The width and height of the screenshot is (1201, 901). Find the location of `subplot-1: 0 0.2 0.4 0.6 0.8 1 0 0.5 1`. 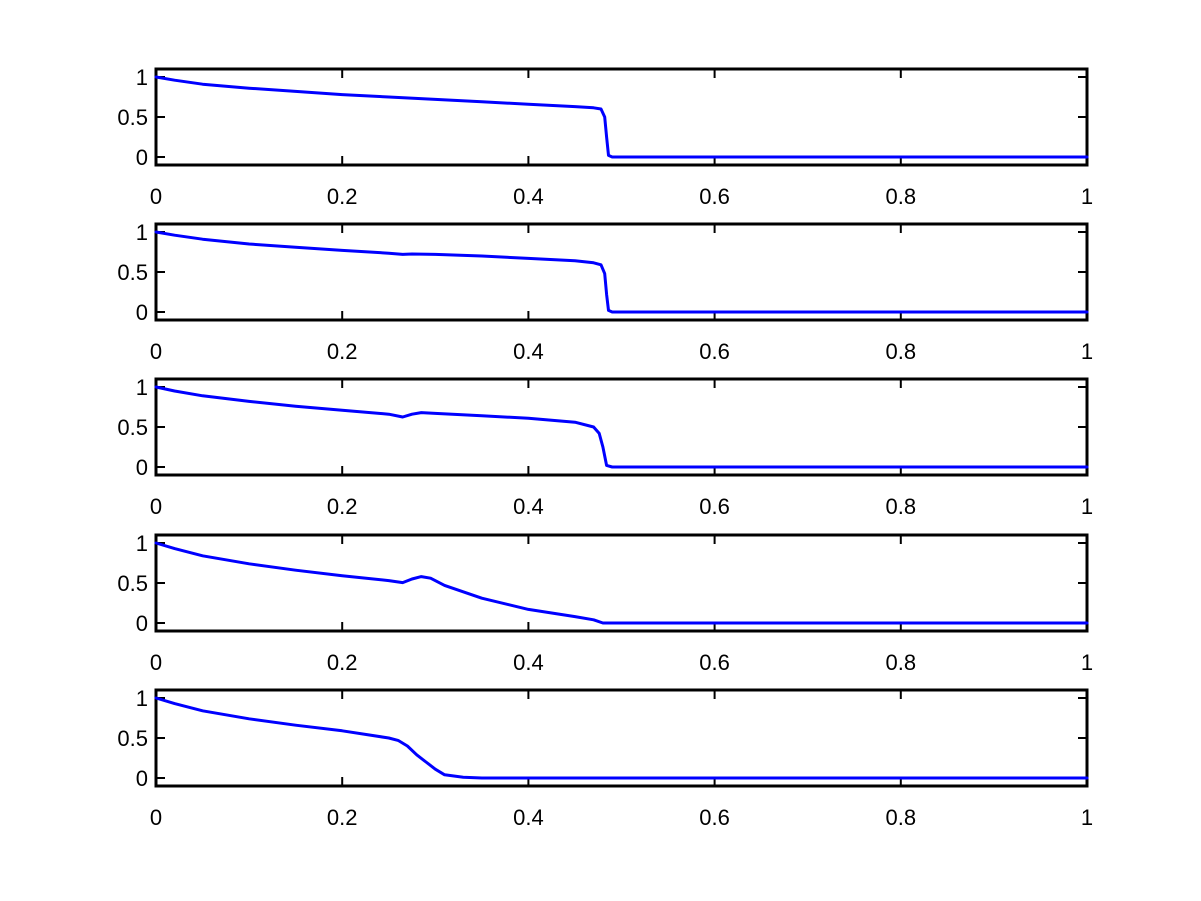

subplot-1: 0 0.2 0.4 0.6 0.8 1 0 0.5 1 is located at coordinates (605, 137).